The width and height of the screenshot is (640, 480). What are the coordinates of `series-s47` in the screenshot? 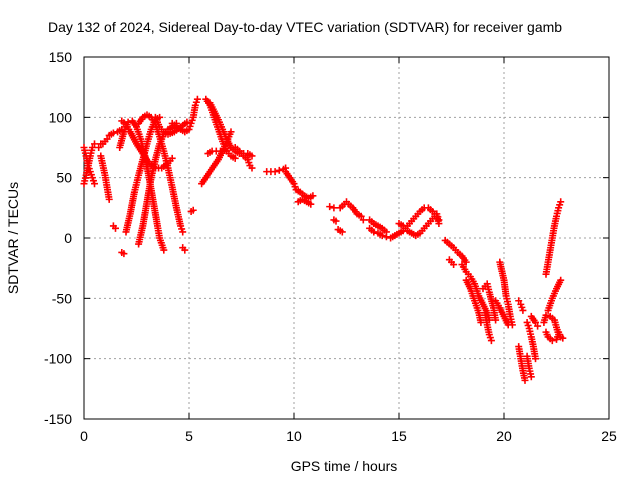 It's located at (561, 335).